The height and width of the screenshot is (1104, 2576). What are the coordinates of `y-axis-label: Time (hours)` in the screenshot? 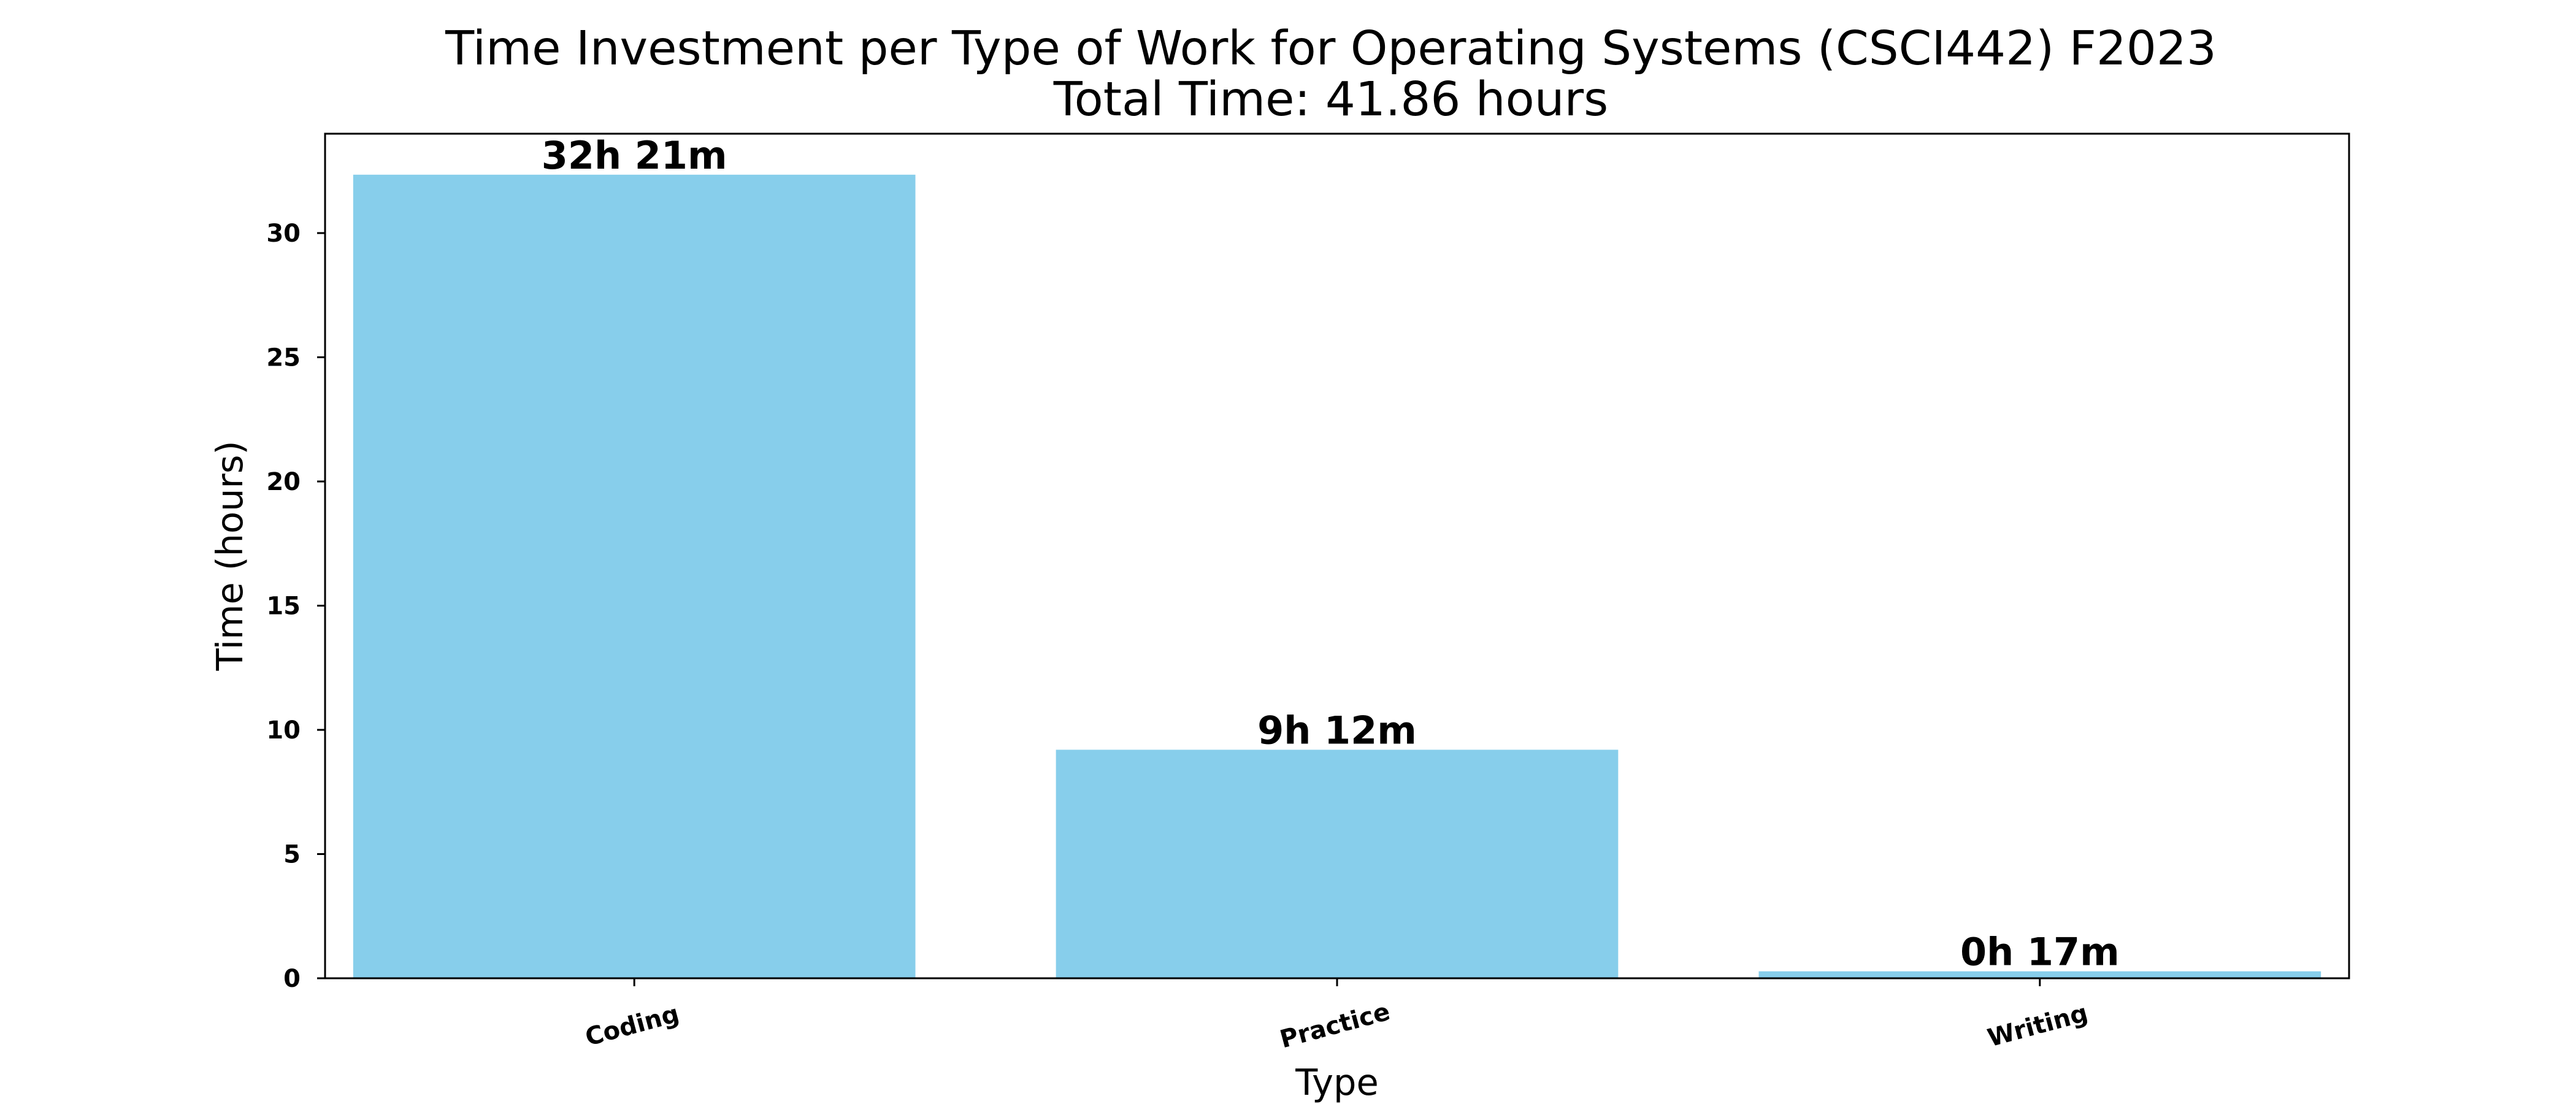 It's located at (230, 555).